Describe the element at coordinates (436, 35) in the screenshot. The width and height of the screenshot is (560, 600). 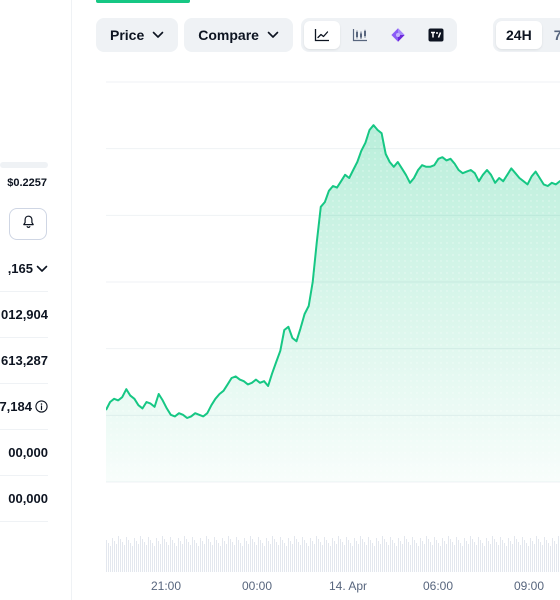
I see `tradingview-button` at that location.